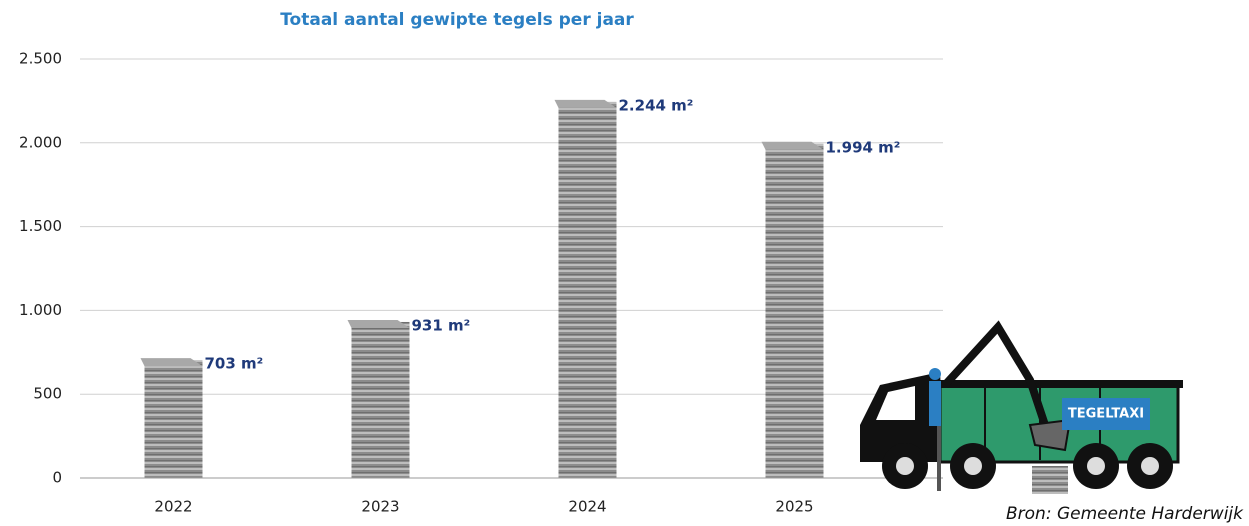 The image size is (1249, 526). Describe the element at coordinates (1125, 514) in the screenshot. I see `source: Bron: Gemeente Harderwijk` at that location.